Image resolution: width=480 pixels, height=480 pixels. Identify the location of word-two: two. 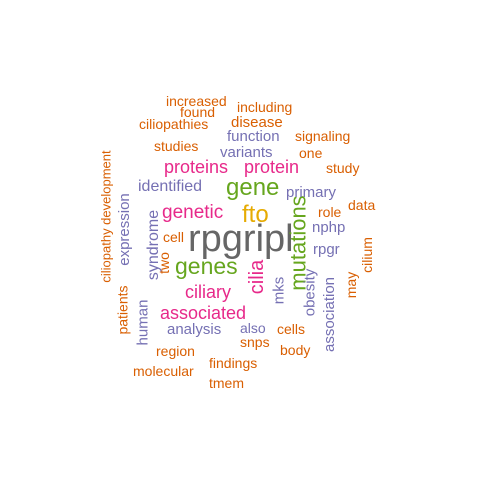
(163, 263).